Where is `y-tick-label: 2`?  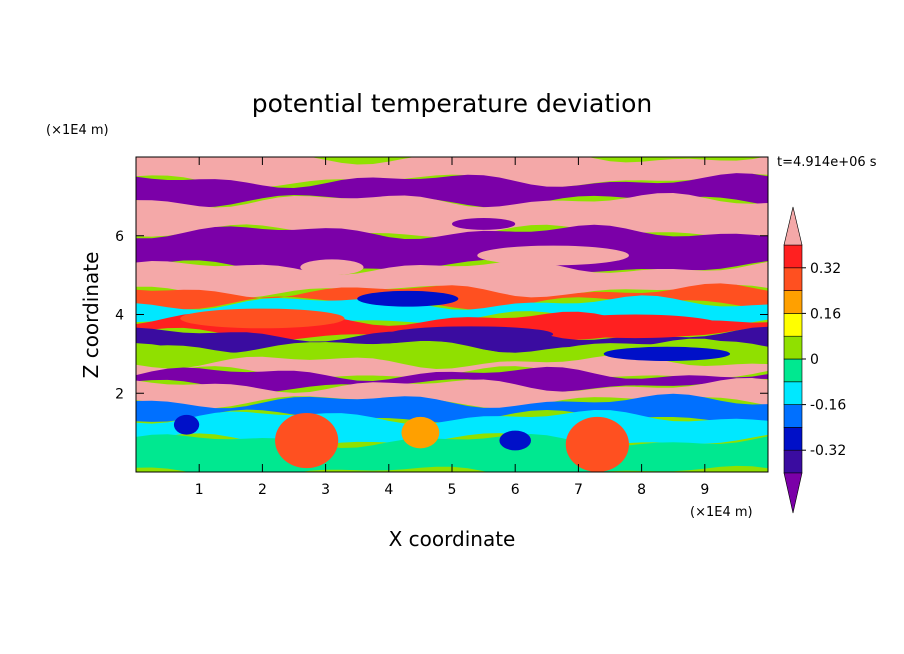 y-tick-label: 2 is located at coordinates (119, 394).